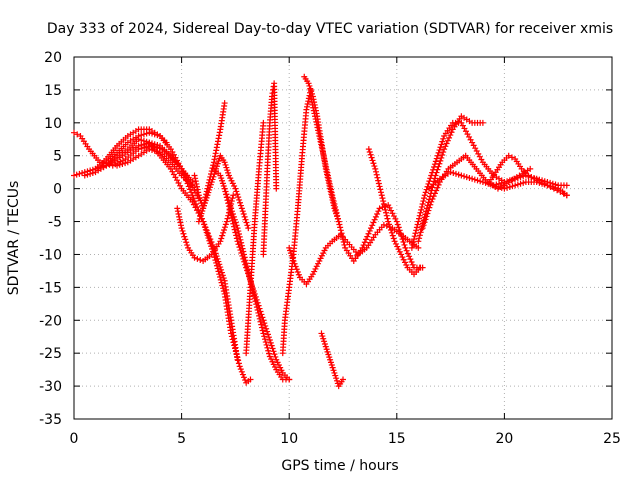 The image size is (640, 480). Describe the element at coordinates (289, 439) in the screenshot. I see `x-tick-label: 10` at that location.